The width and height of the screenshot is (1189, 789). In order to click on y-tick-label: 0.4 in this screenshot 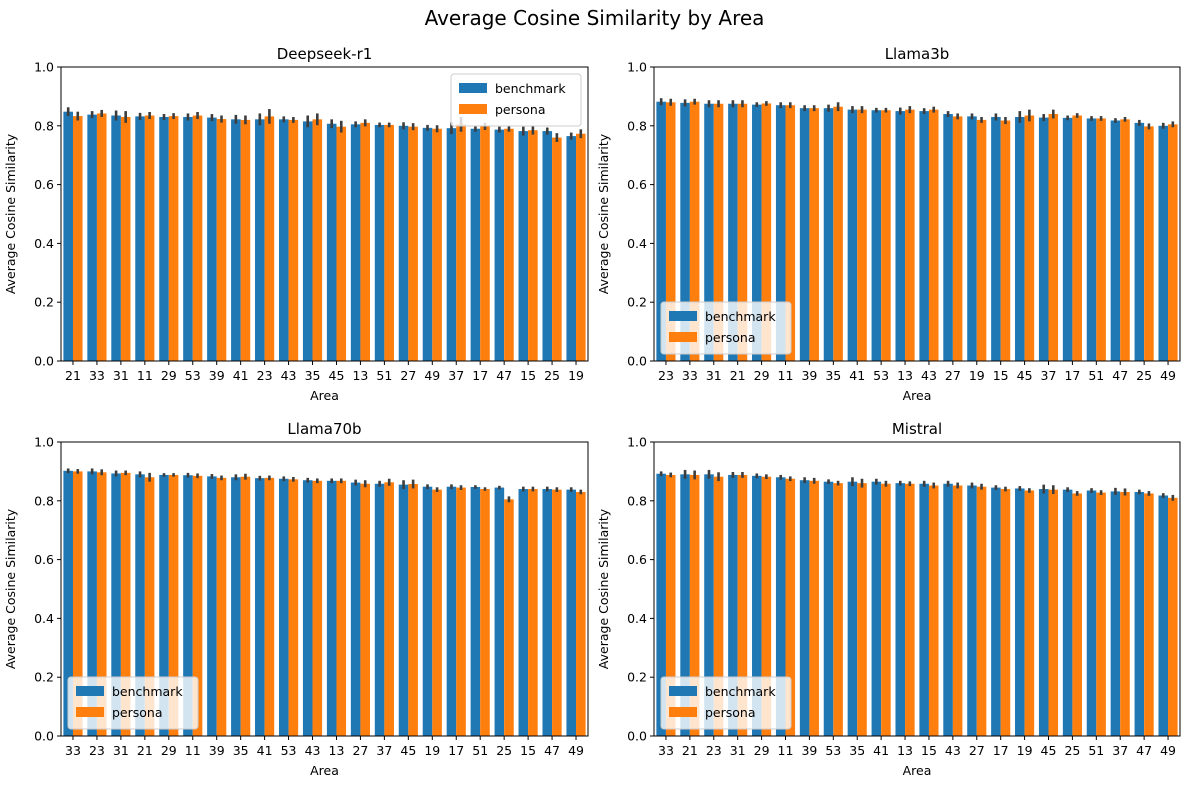, I will do `click(637, 243)`.